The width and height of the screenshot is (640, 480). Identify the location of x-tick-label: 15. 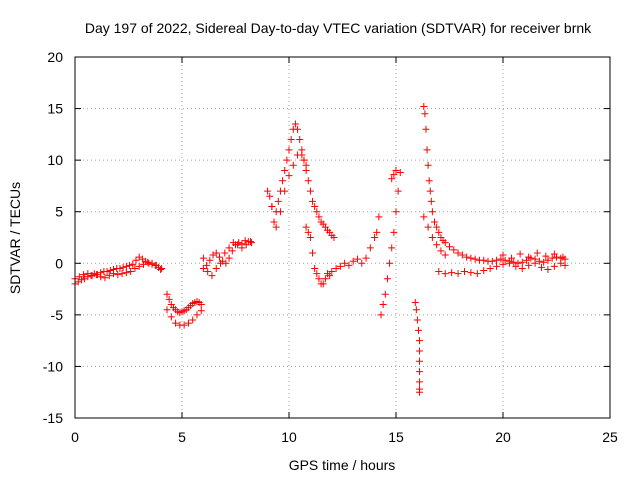
(396, 437).